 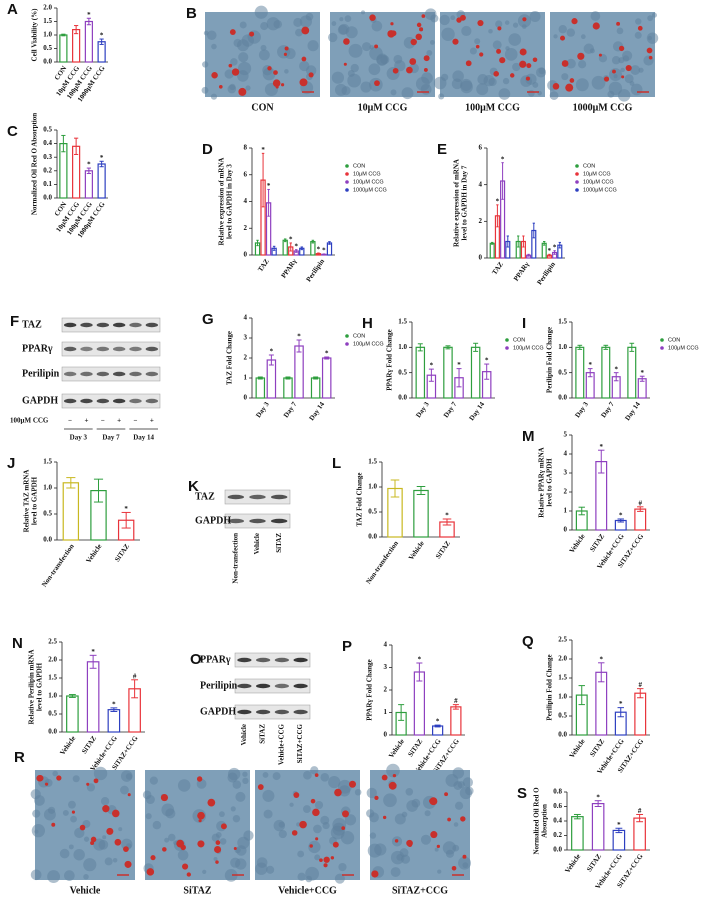 What do you see at coordinates (386, 667) in the screenshot?
I see `y-tick-label: 3` at bounding box center [386, 667].